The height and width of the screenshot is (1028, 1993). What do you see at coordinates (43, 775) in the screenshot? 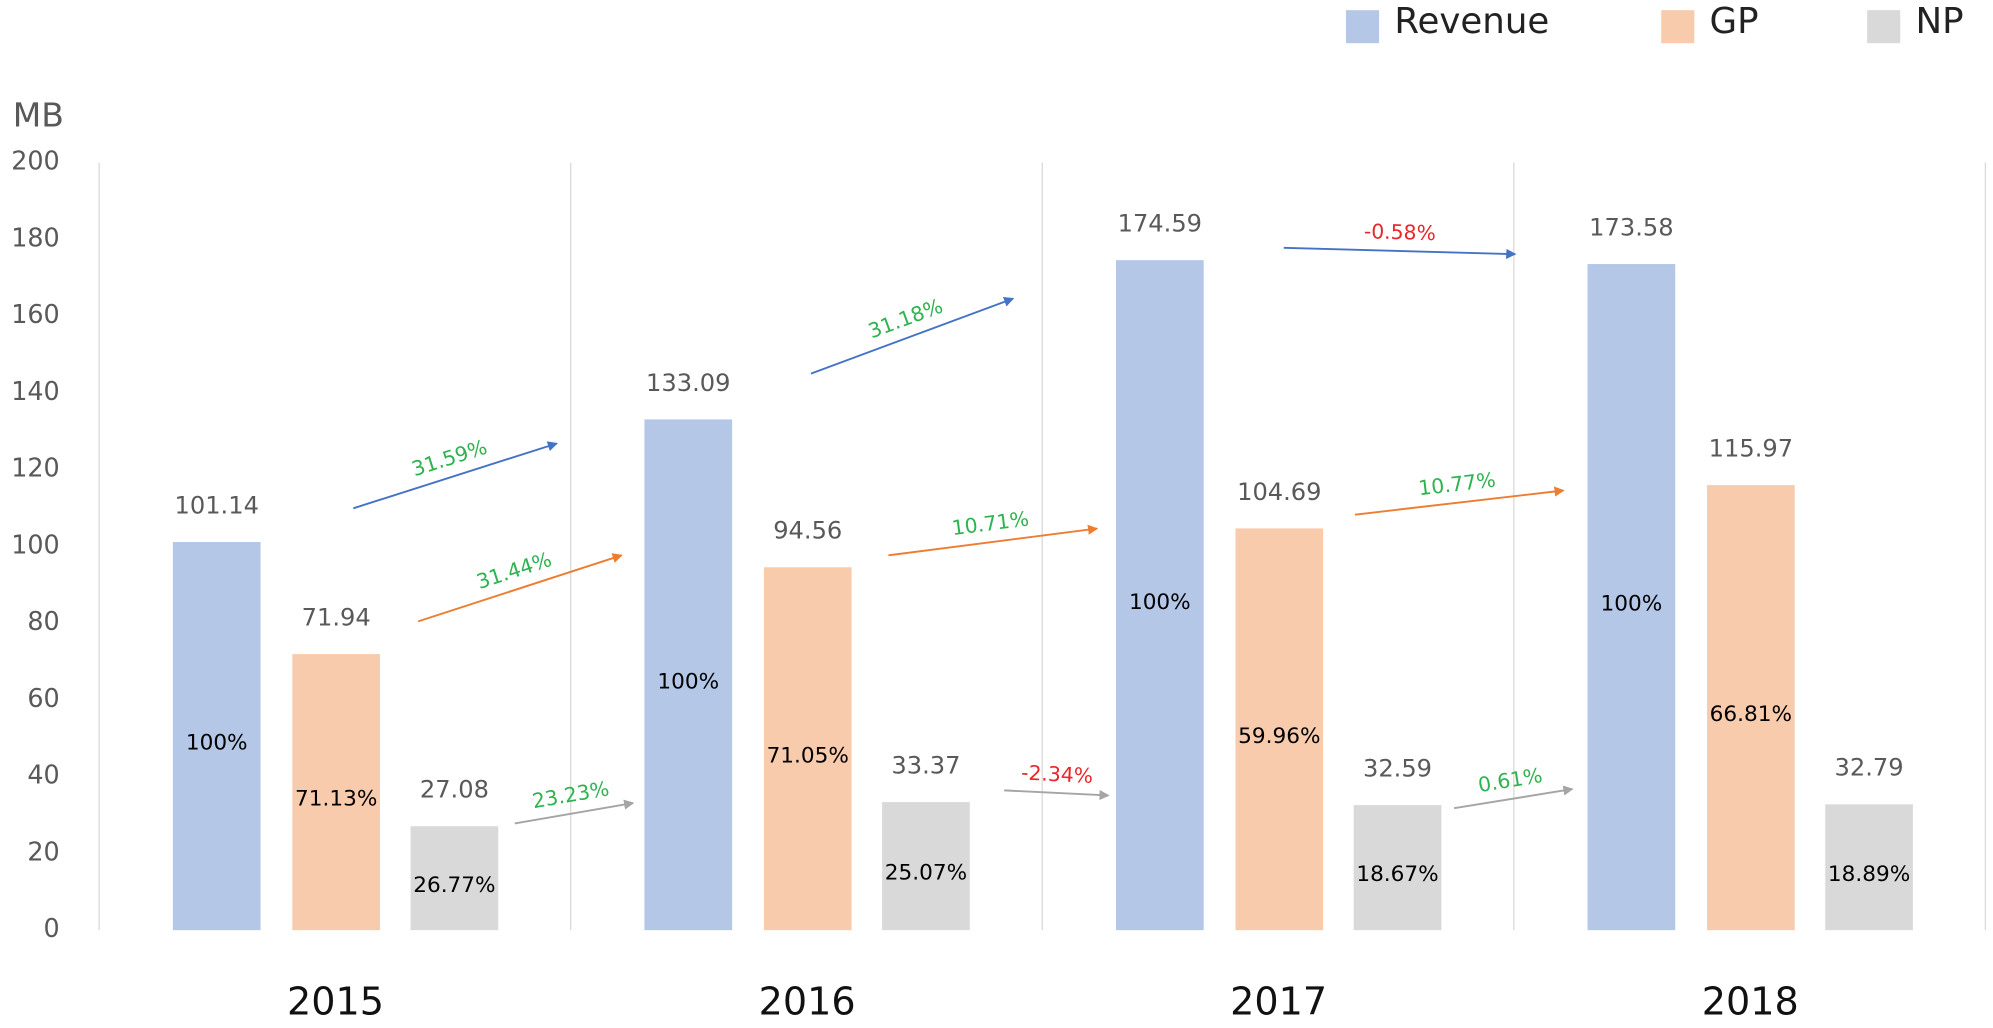
I see `y-tick-label: 40` at bounding box center [43, 775].